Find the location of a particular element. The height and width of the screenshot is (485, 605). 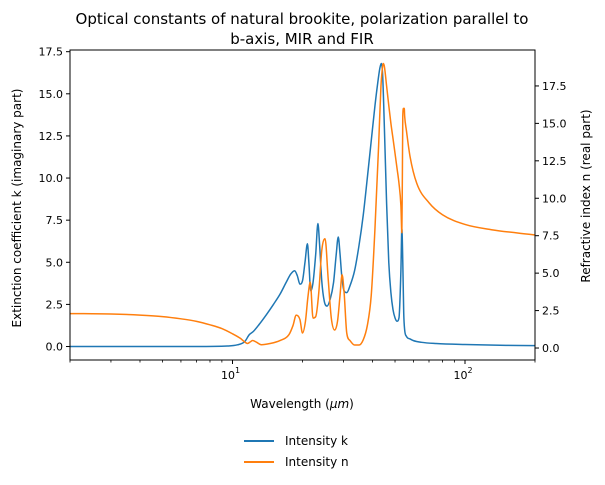

y-left-tick-label: 5.0 is located at coordinates (55, 262).